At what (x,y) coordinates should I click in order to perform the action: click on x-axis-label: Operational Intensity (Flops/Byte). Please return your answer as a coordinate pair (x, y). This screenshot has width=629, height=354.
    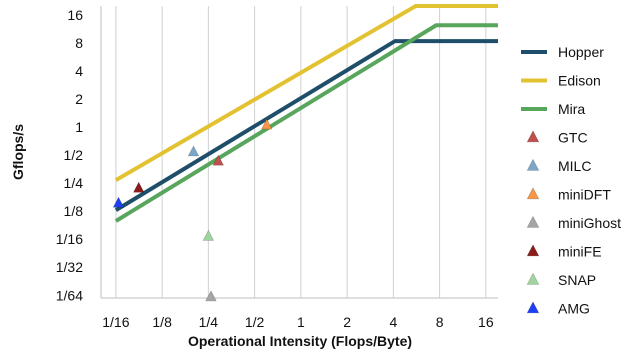
    Looking at the image, I should click on (300, 341).